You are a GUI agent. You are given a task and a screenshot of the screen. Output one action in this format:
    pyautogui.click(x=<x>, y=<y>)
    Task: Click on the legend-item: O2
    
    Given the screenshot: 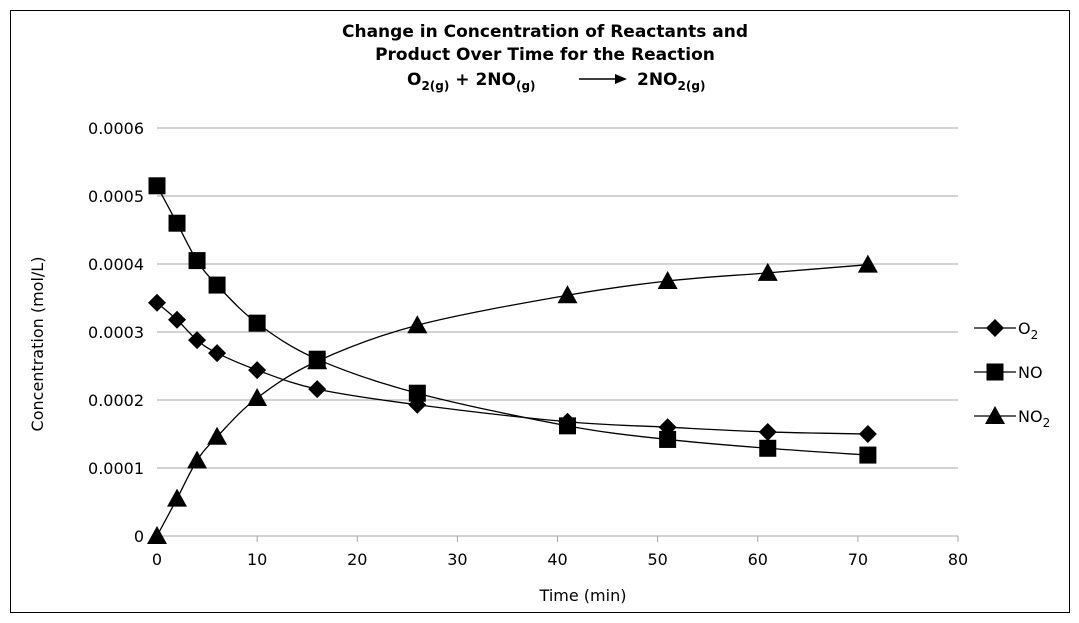 What is the action you would take?
    pyautogui.click(x=1006, y=330)
    